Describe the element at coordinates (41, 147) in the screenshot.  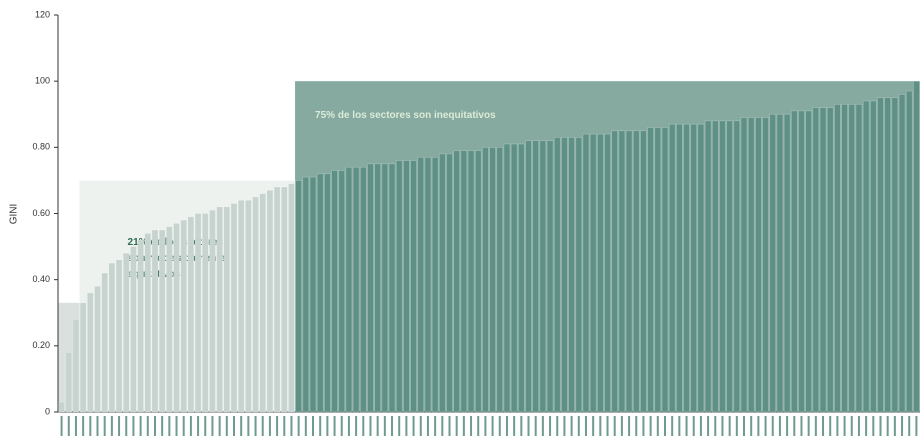
I see `y-tick-label: 0.80` at that location.